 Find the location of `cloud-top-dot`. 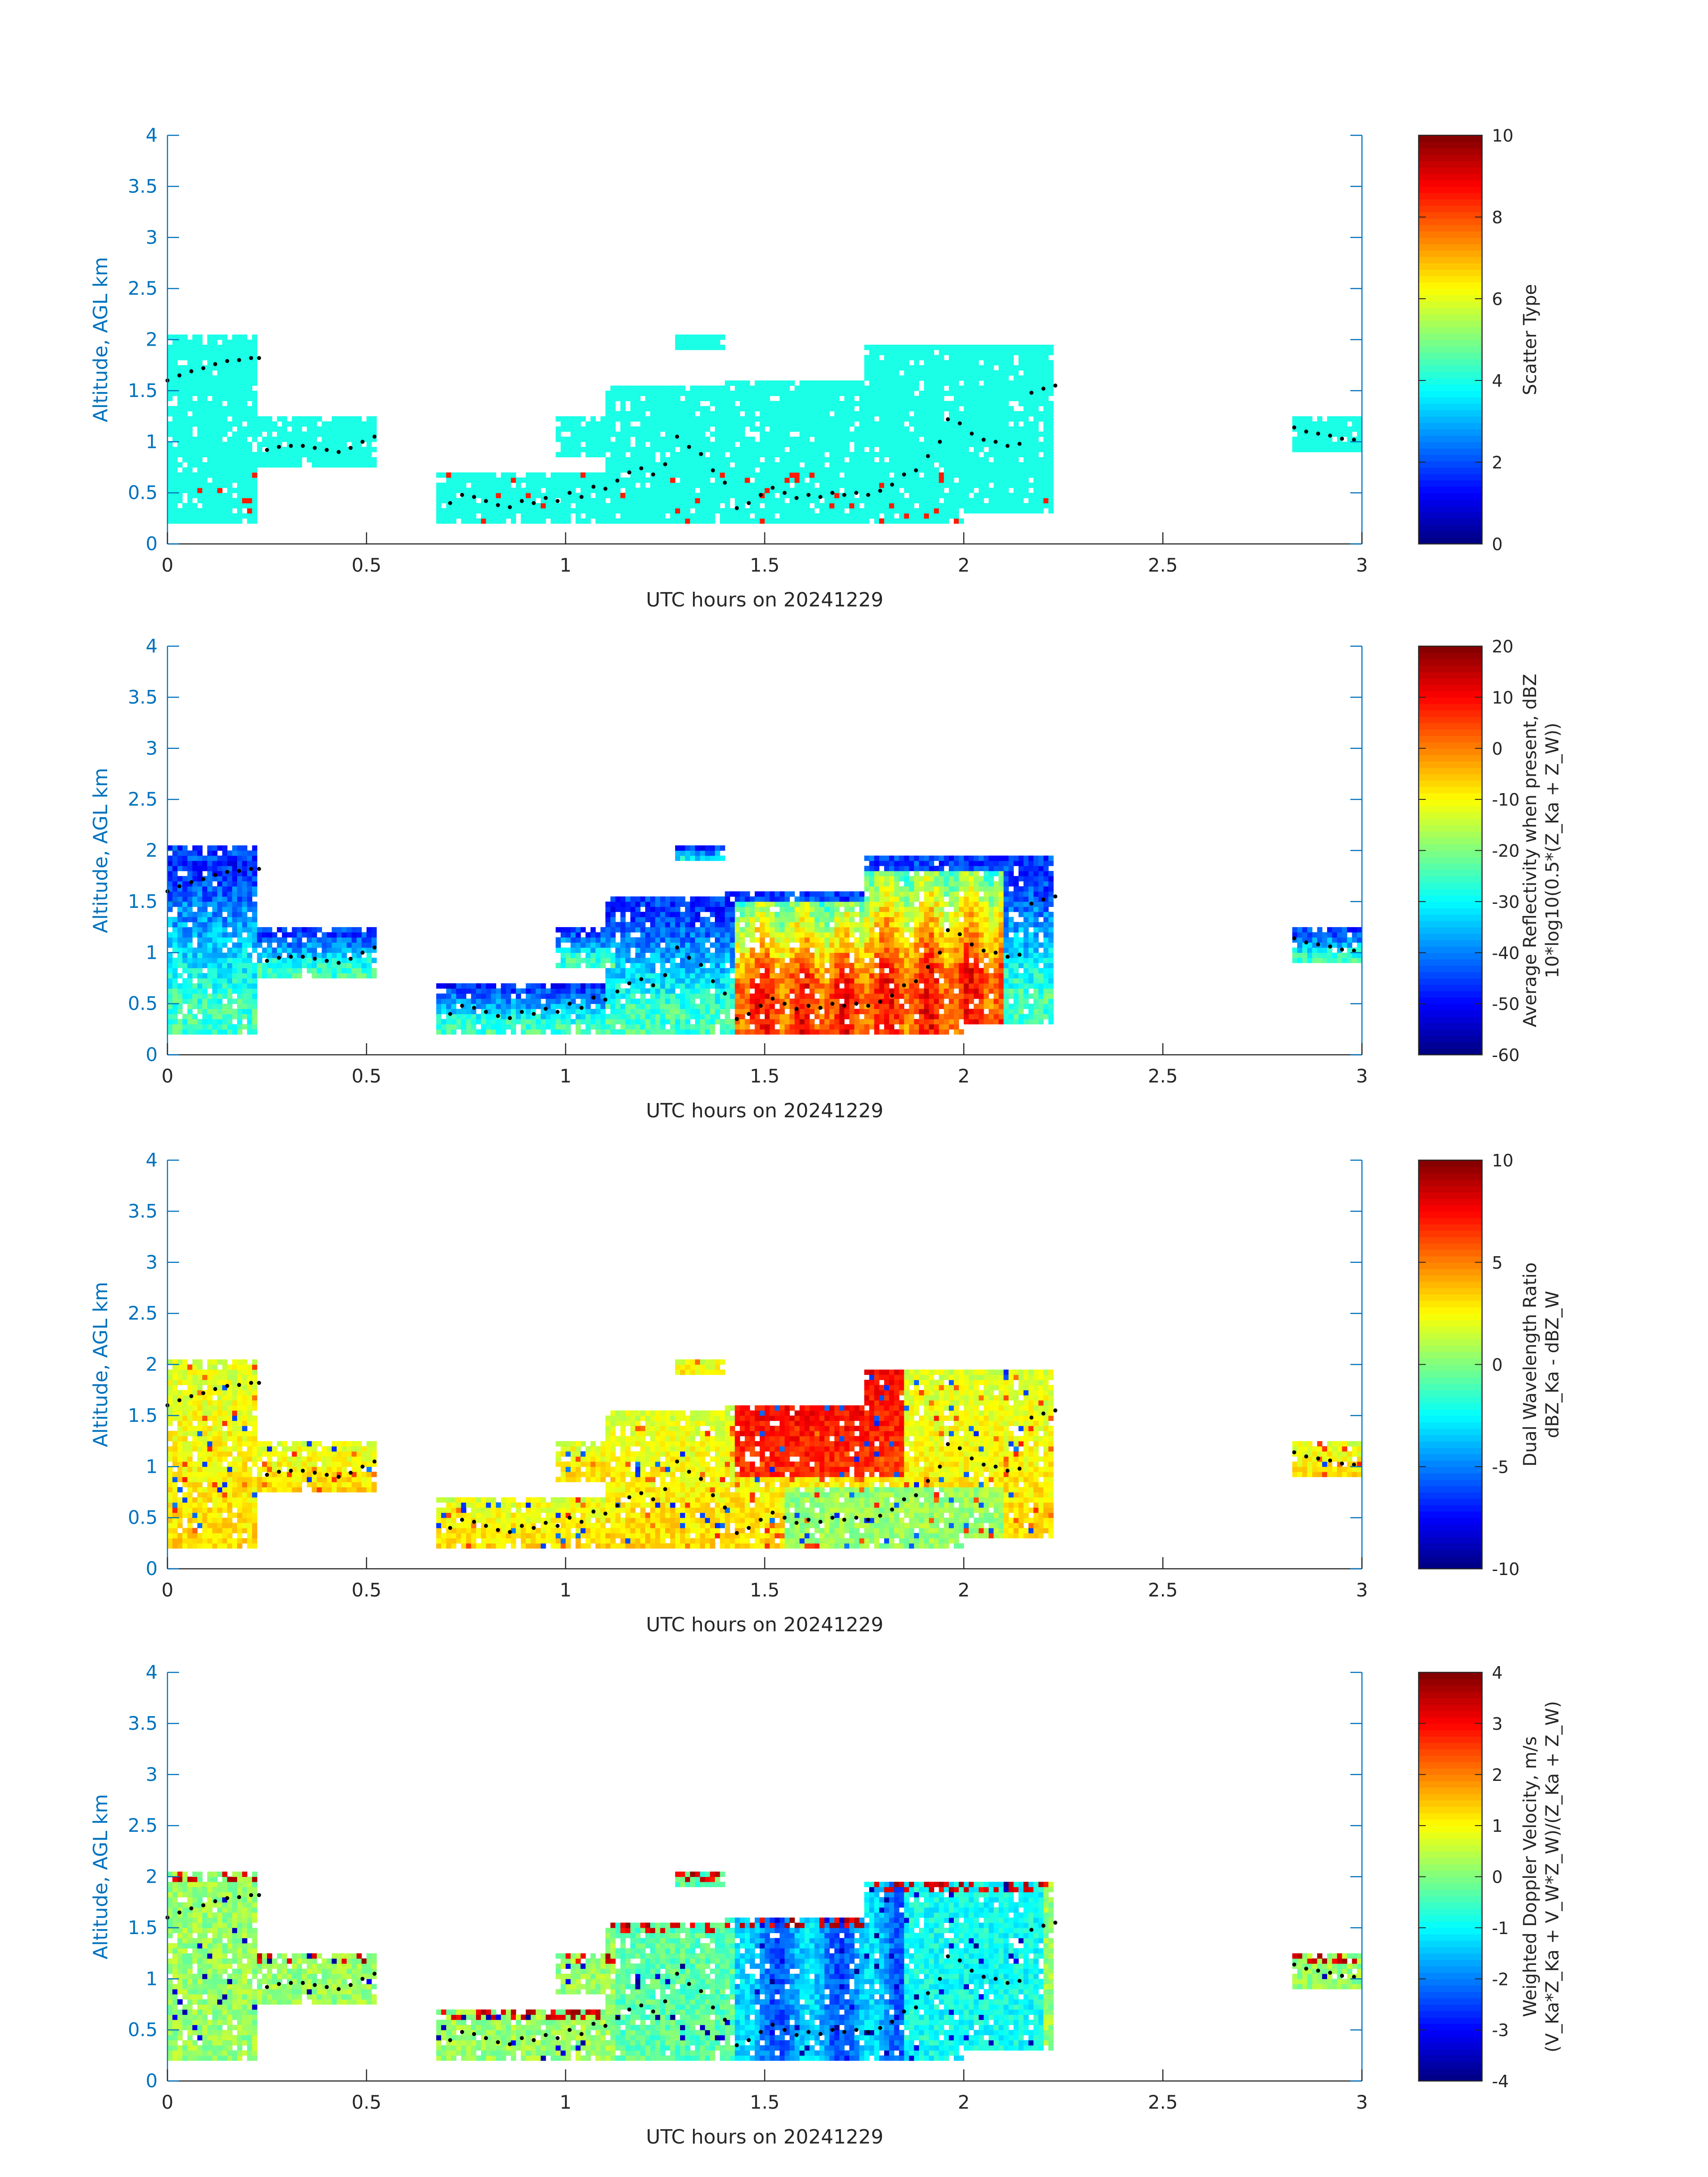

cloud-top-dot is located at coordinates (629, 472).